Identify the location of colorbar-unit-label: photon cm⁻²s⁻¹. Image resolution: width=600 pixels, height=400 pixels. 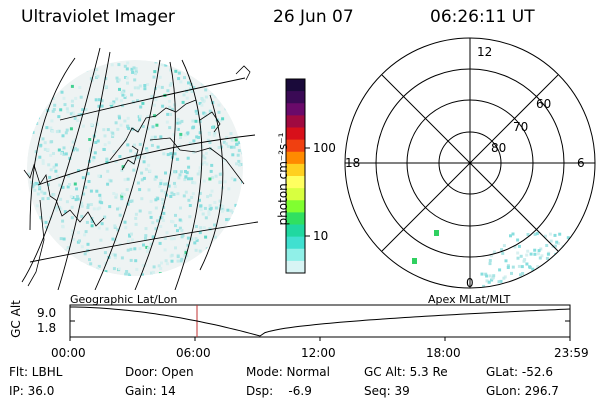
(283, 179).